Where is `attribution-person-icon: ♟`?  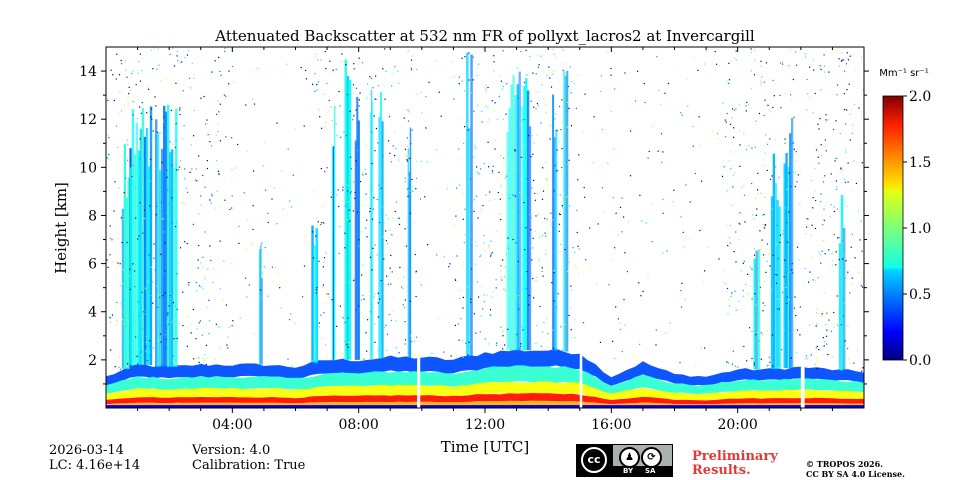
attribution-person-icon: ♟ is located at coordinates (629, 457).